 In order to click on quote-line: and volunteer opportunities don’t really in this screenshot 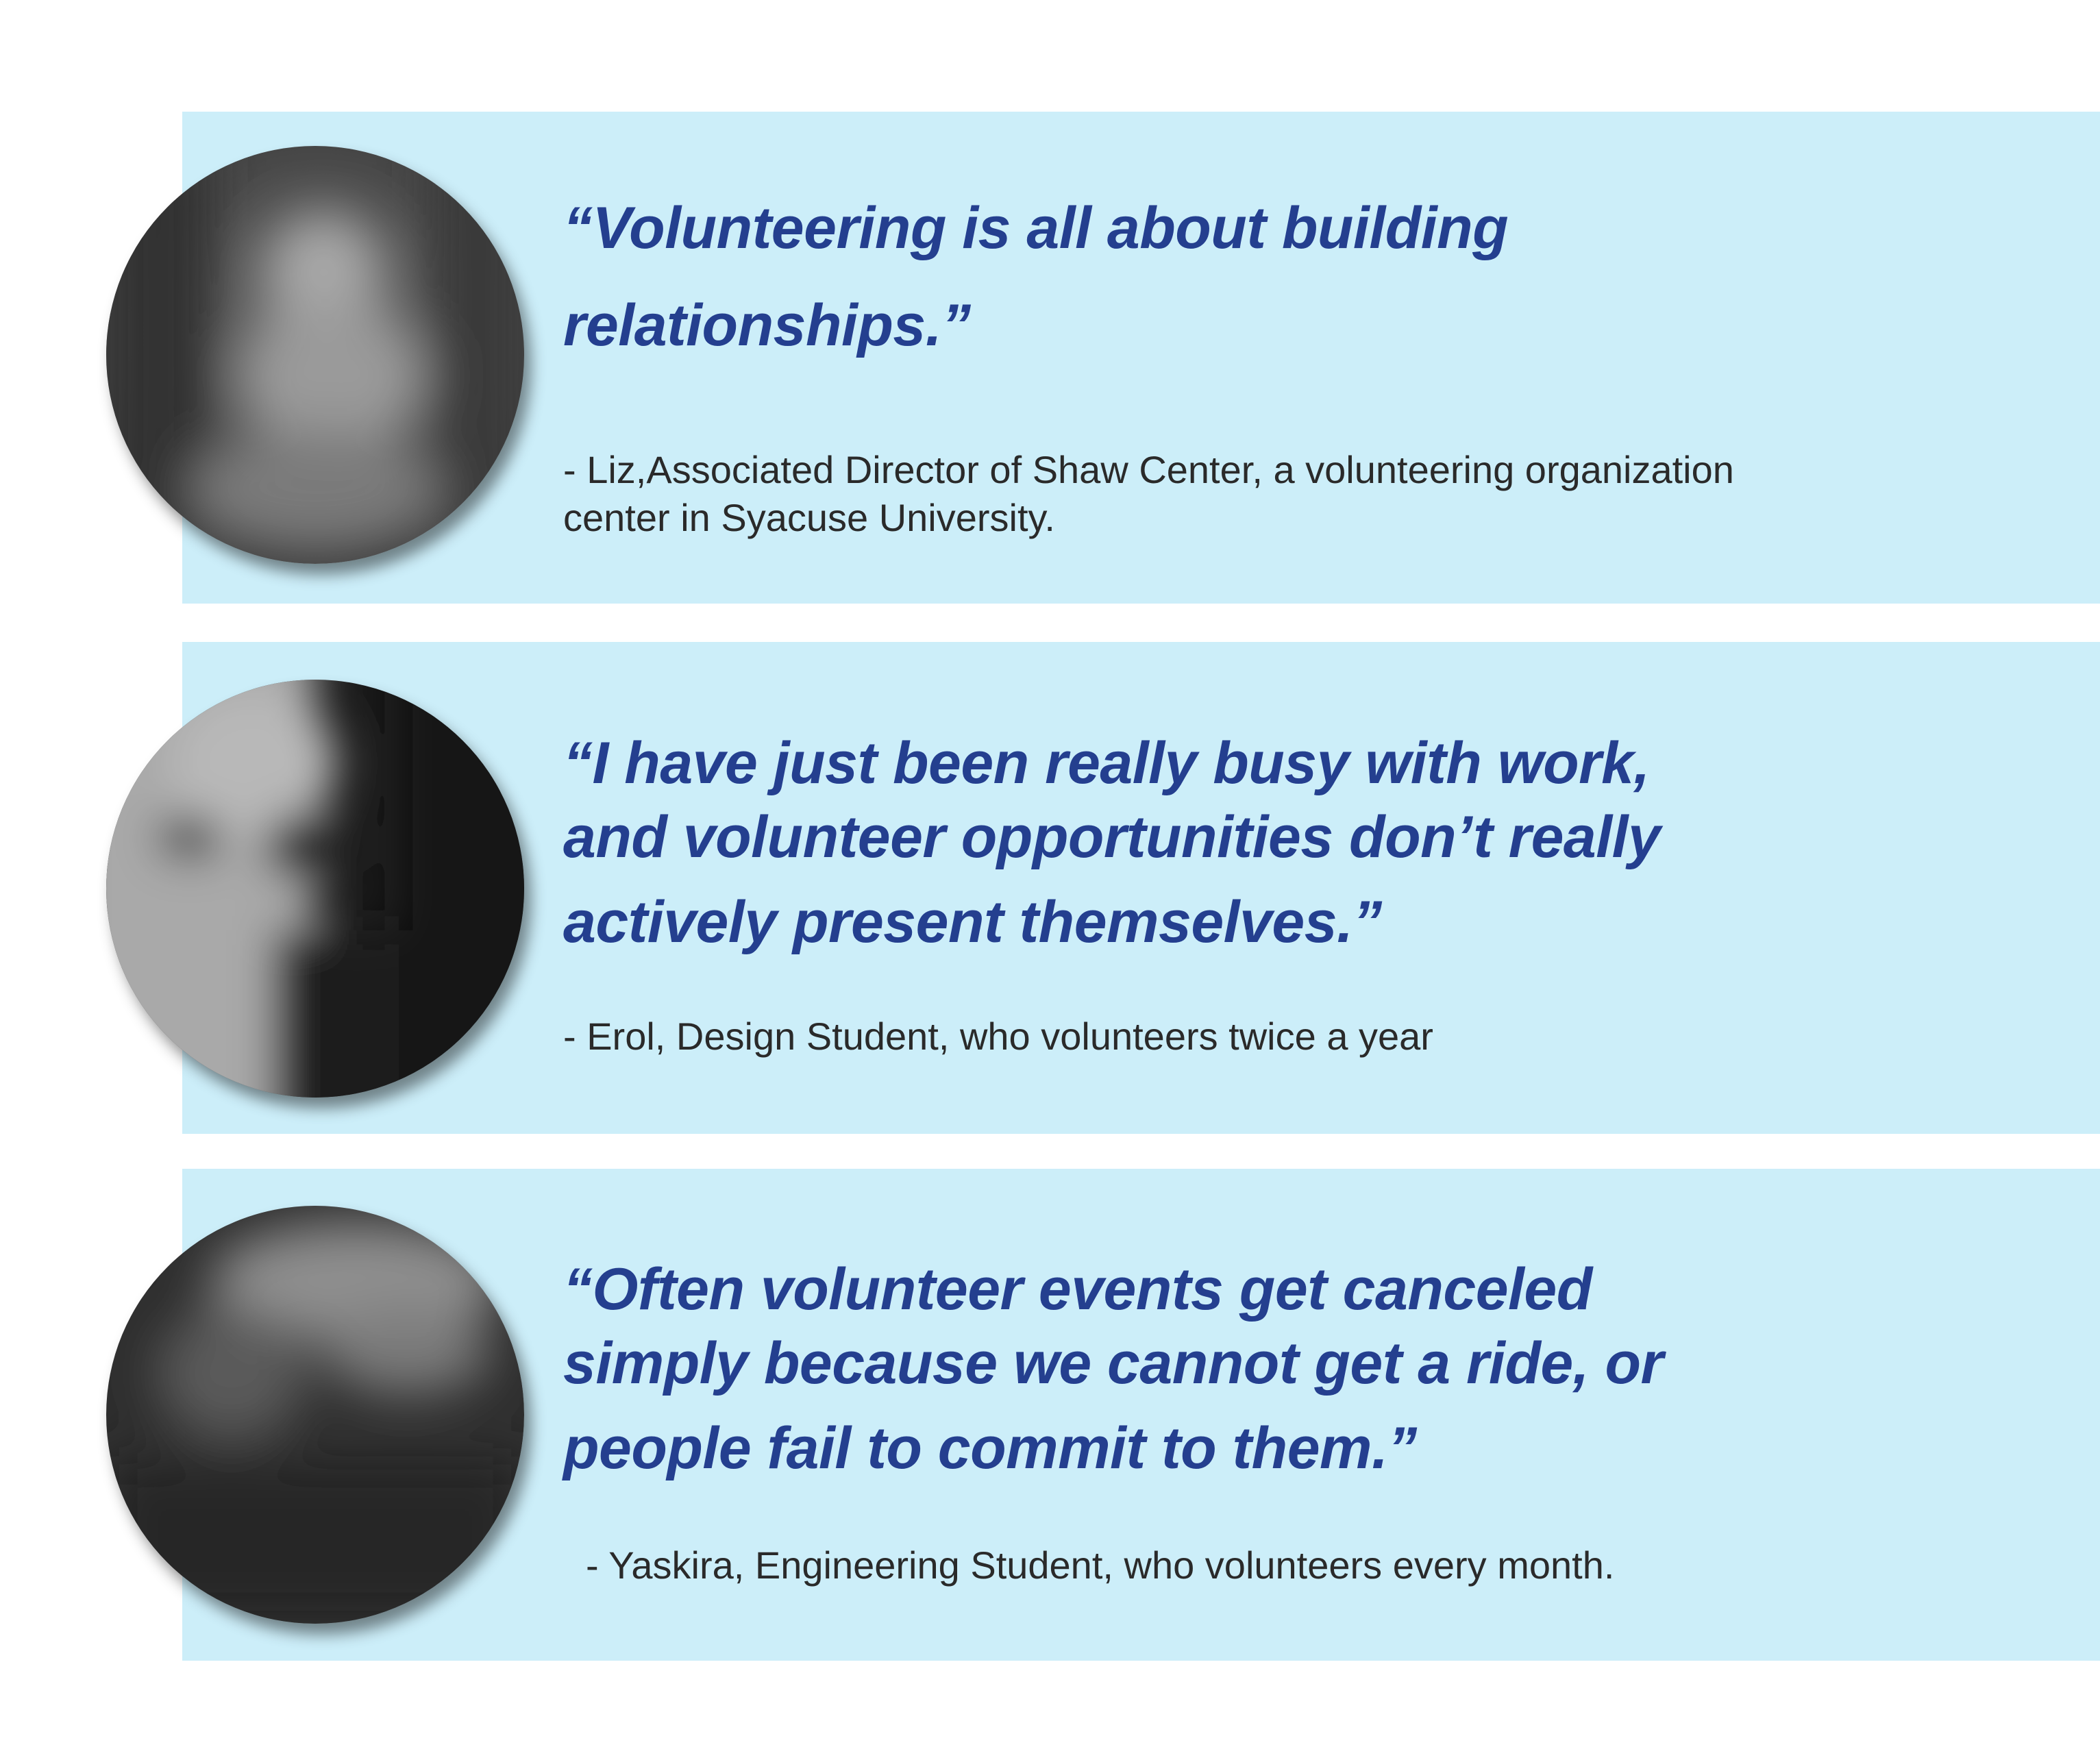, I will do `click(1112, 837)`.